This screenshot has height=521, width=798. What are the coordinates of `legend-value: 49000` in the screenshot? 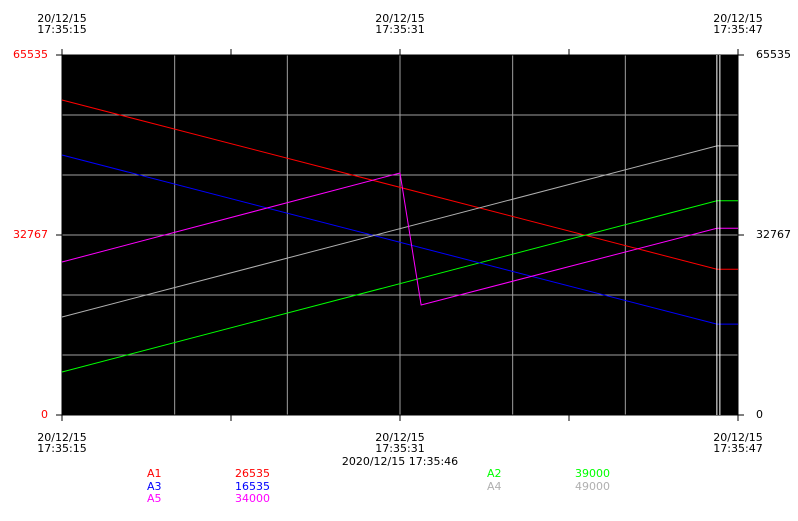 It's located at (592, 486).